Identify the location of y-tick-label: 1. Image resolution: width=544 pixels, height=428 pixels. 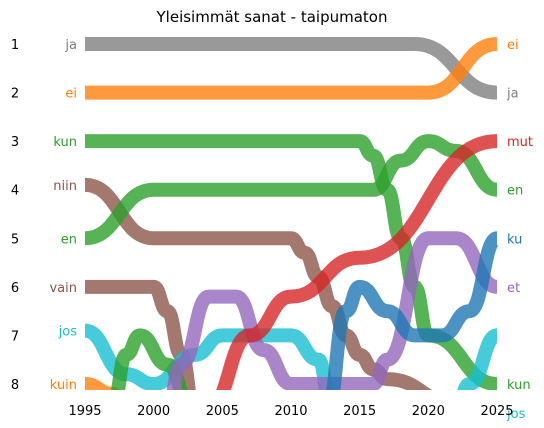
(15, 45).